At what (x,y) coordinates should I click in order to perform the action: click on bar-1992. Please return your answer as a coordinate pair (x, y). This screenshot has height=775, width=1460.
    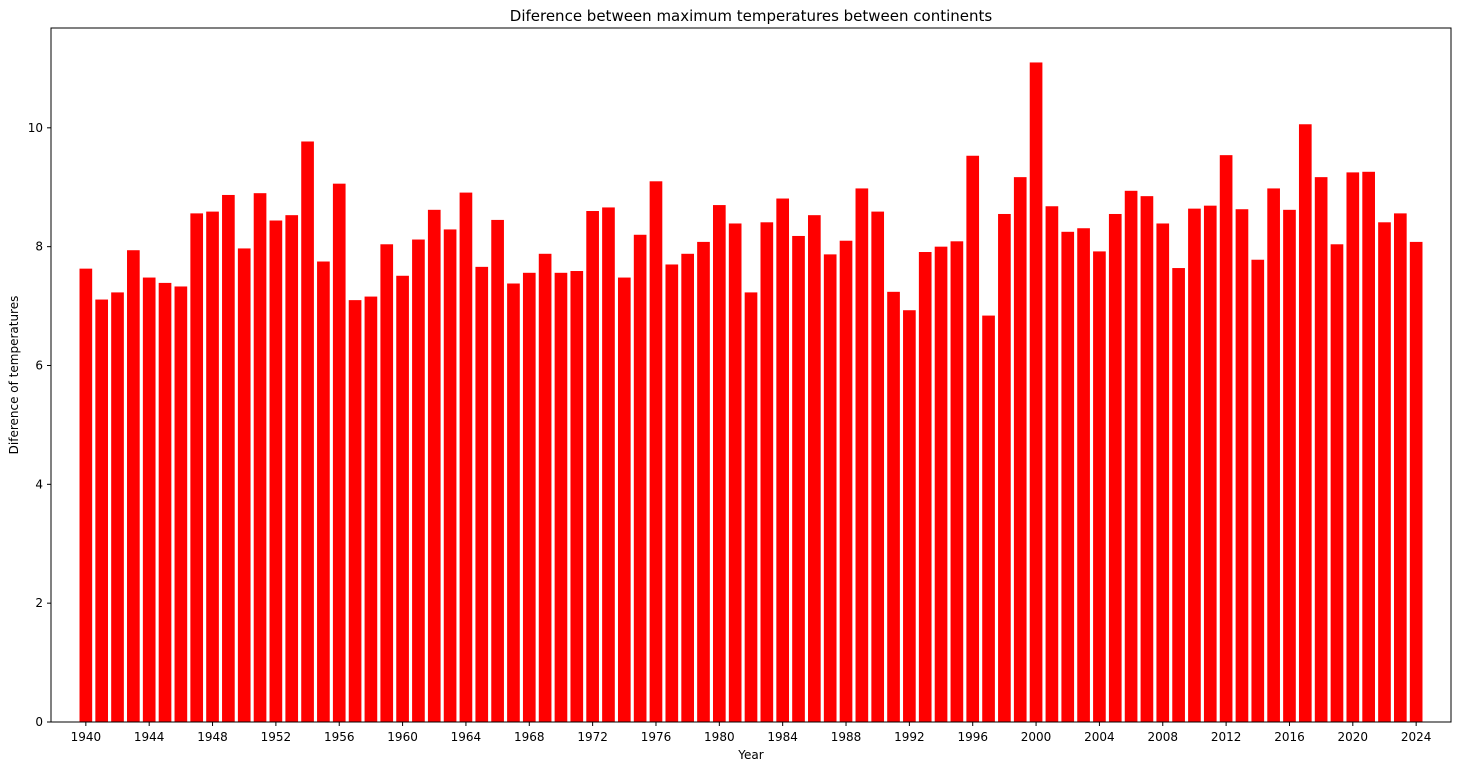
    Looking at the image, I should click on (909, 516).